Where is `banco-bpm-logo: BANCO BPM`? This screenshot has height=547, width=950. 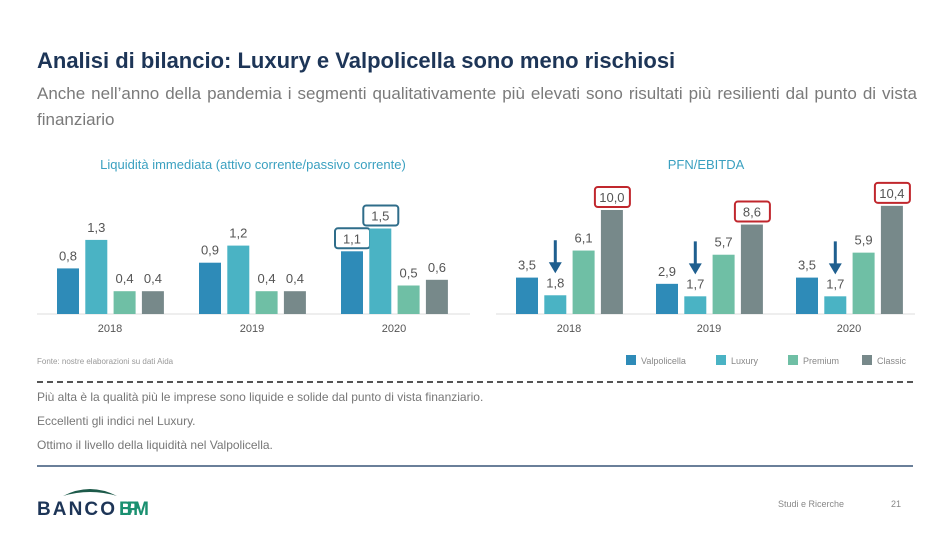 banco-bpm-logo: BANCO BPM is located at coordinates (93, 504).